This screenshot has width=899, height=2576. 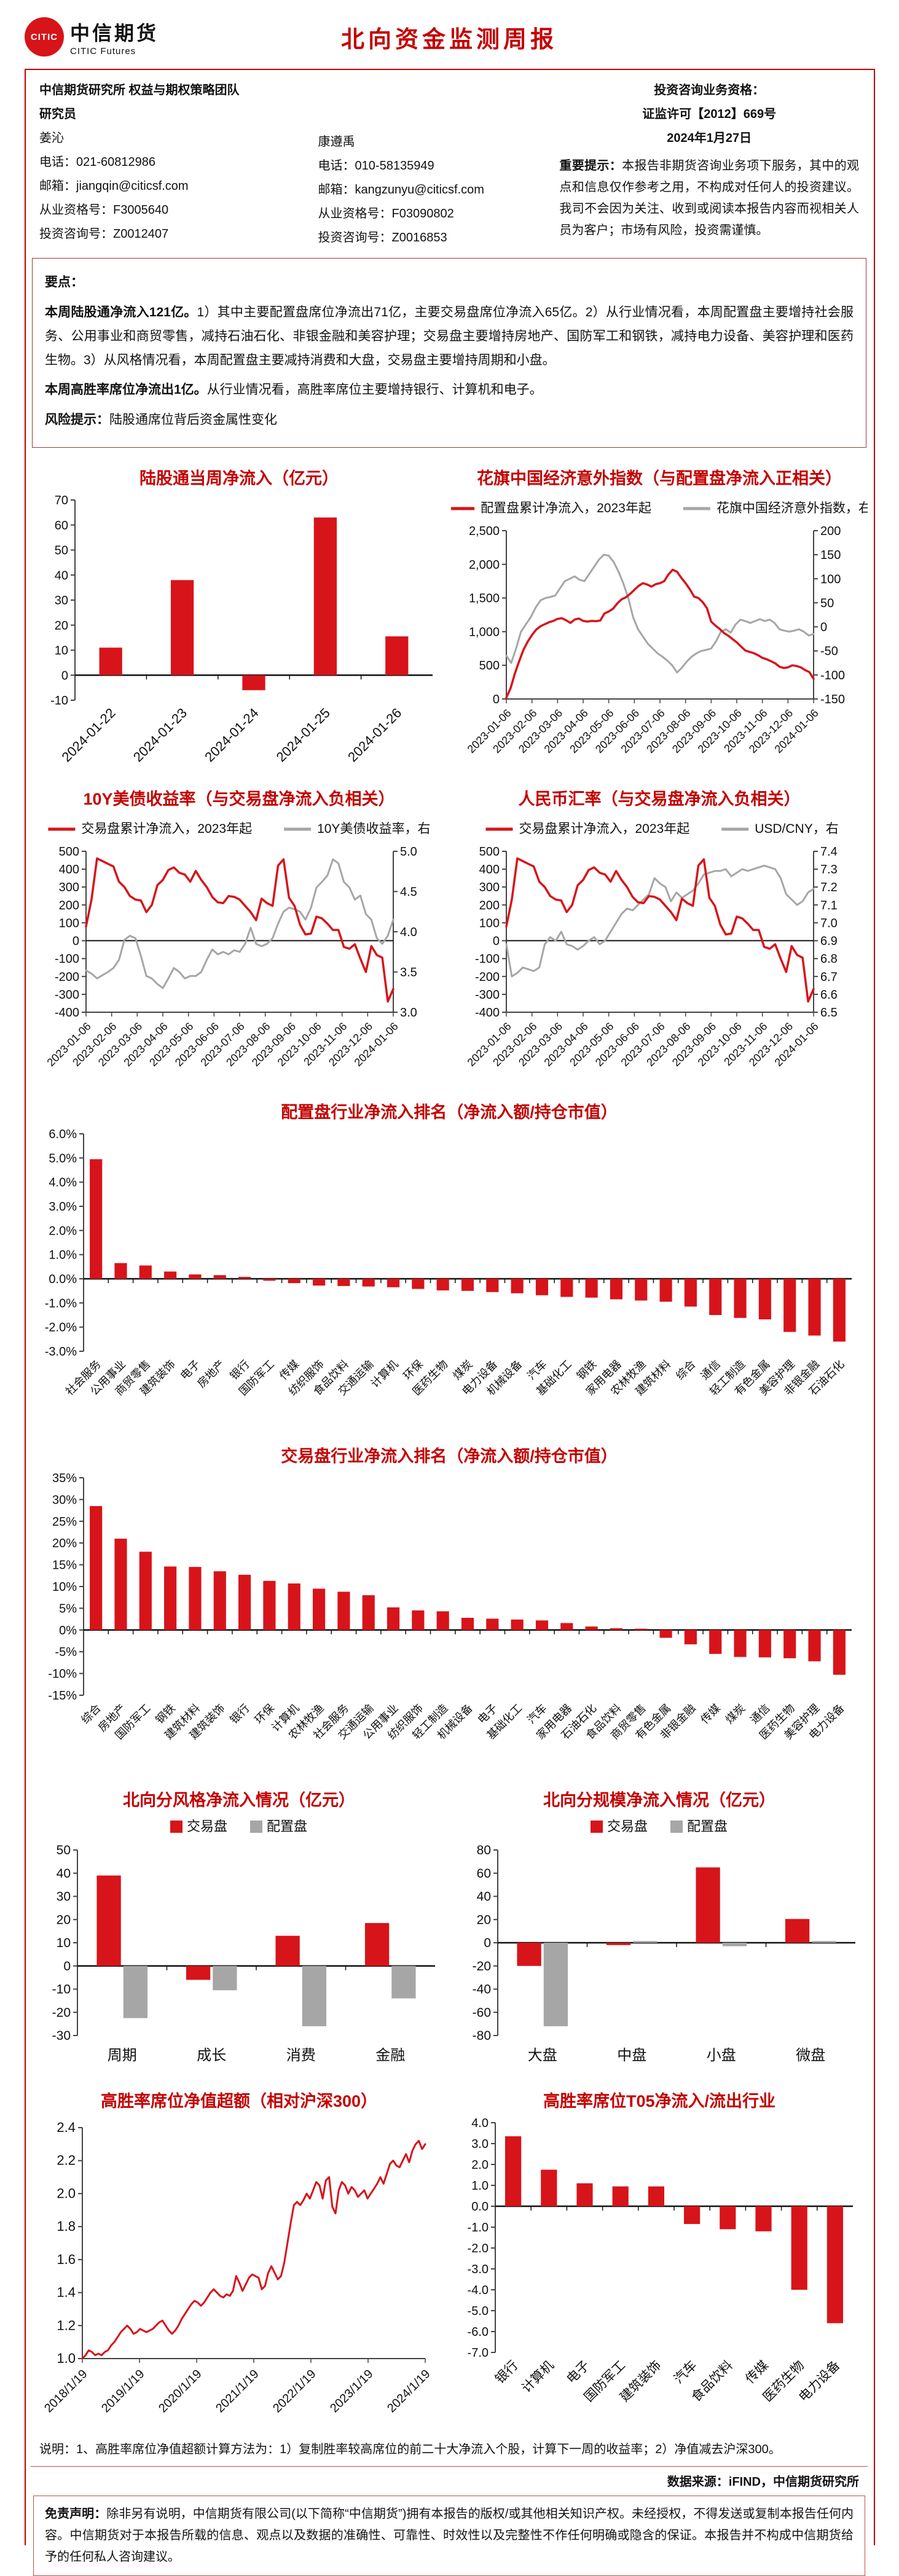 What do you see at coordinates (373, 829) in the screenshot?
I see `svg-text: 10Y美债收益率，右` at bounding box center [373, 829].